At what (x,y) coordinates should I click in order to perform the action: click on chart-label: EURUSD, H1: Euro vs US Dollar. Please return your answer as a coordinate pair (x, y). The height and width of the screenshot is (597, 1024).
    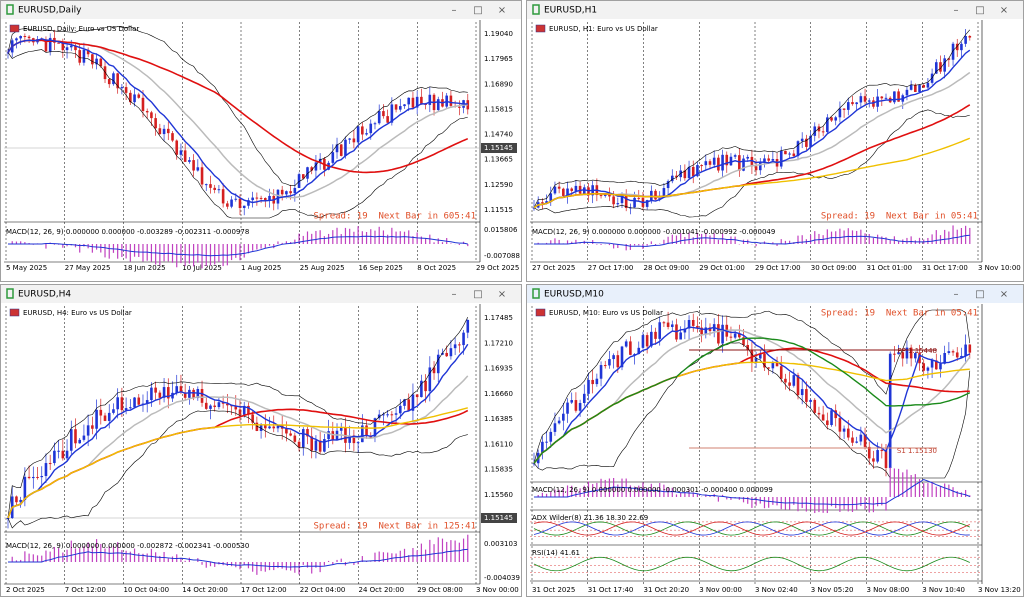
    Looking at the image, I should click on (603, 29).